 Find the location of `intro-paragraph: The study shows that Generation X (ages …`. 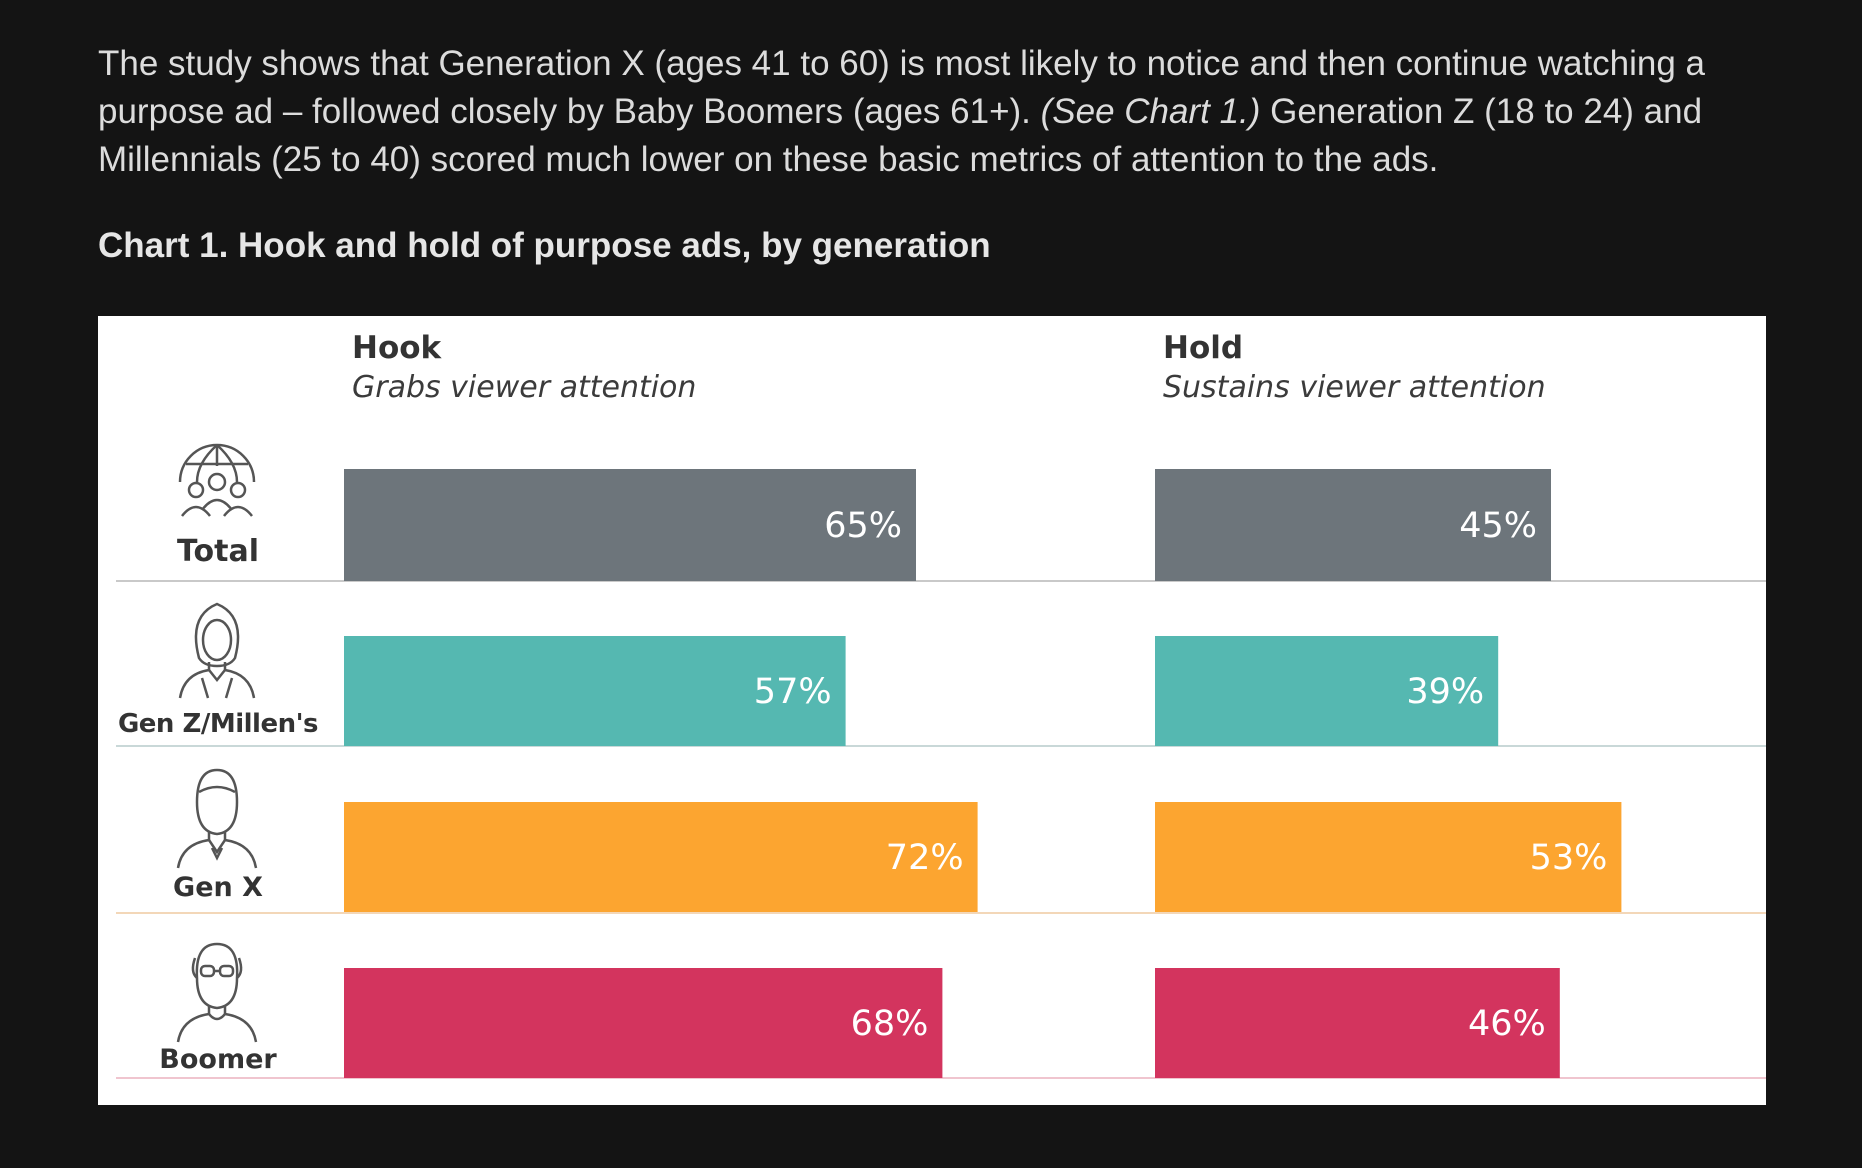

intro-paragraph: The study shows that Generation X (ages … is located at coordinates (938, 112).